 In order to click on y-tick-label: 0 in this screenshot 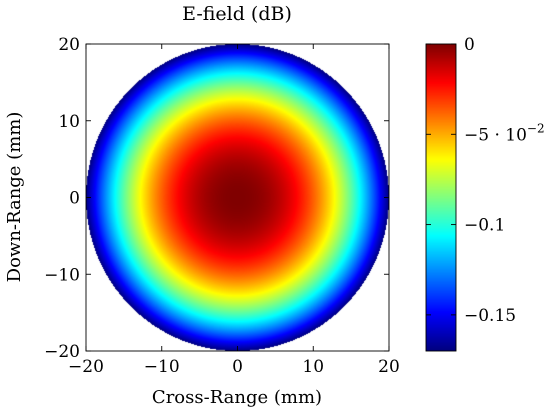, I will do `click(74, 199)`.